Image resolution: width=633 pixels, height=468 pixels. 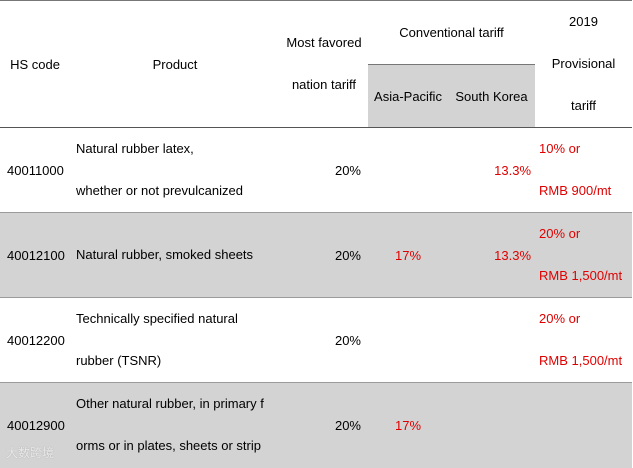 What do you see at coordinates (324, 42) in the screenshot?
I see `header-mfn-line-1: Most favored` at bounding box center [324, 42].